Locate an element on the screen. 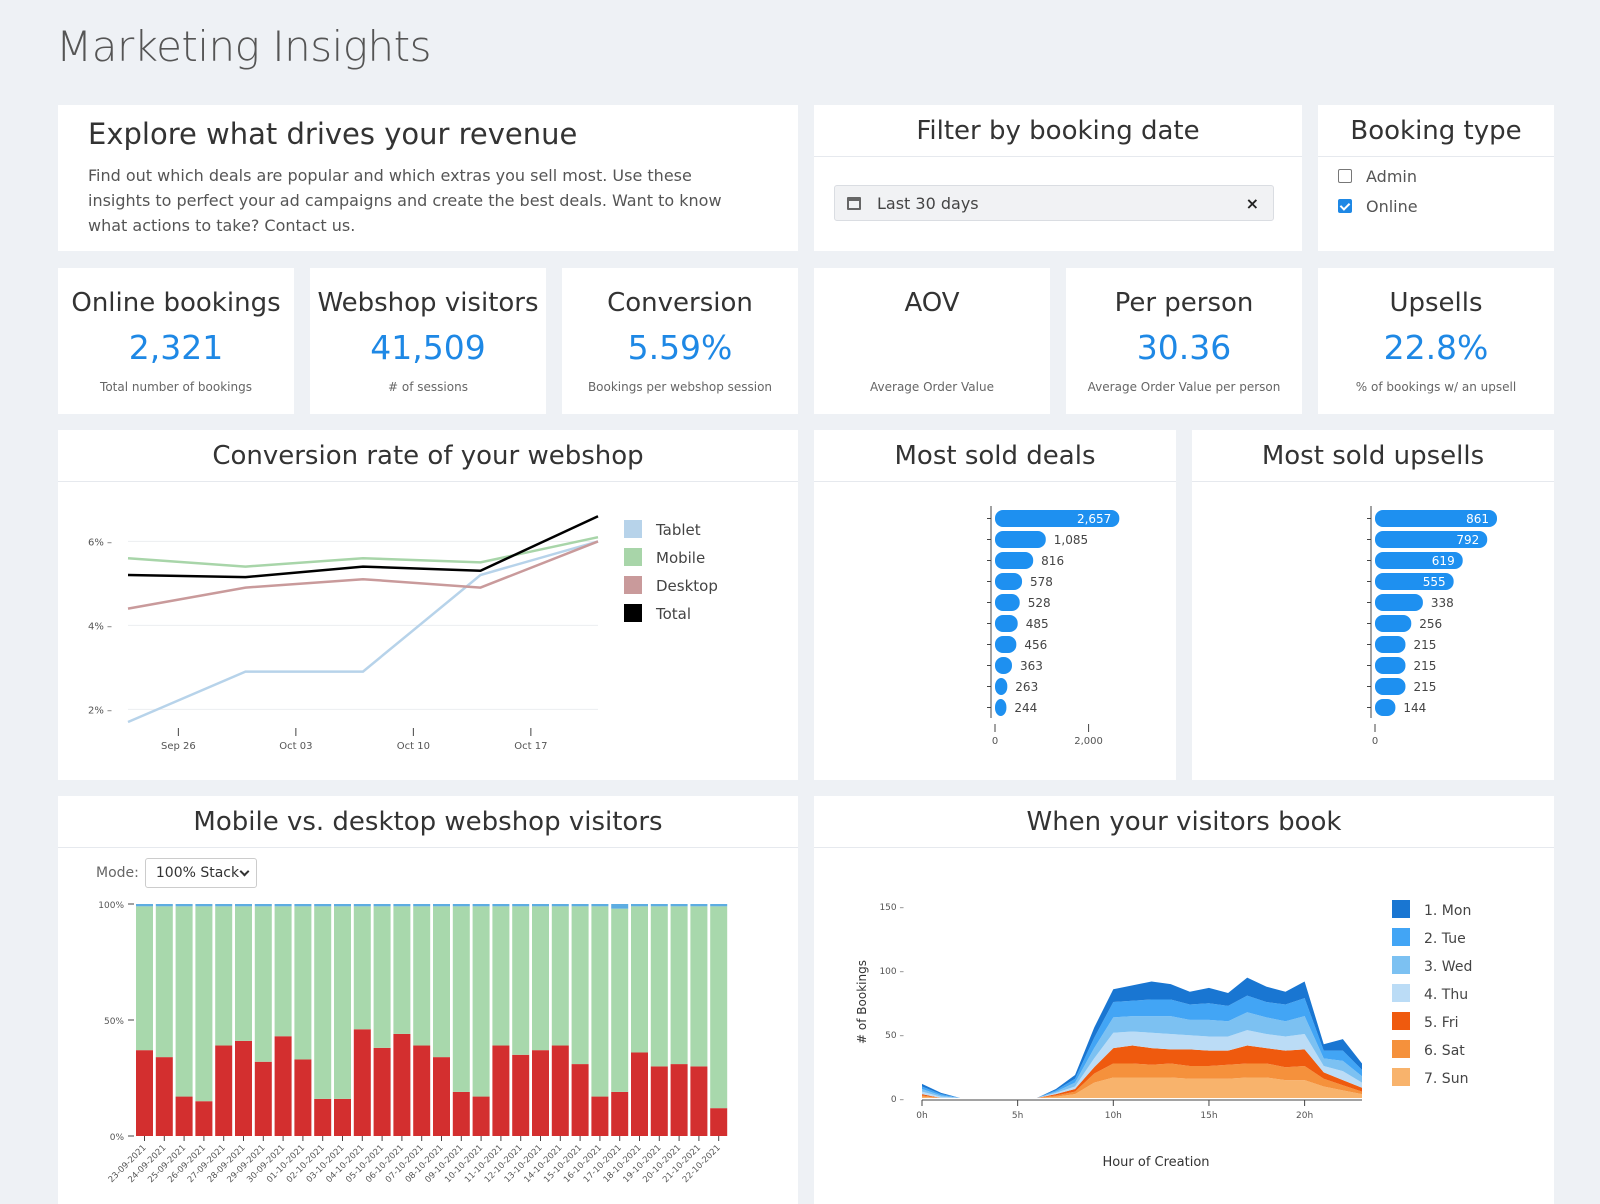 Image resolution: width=1600 pixels, height=1204 pixels. area-tue is located at coordinates (1142, 1046).